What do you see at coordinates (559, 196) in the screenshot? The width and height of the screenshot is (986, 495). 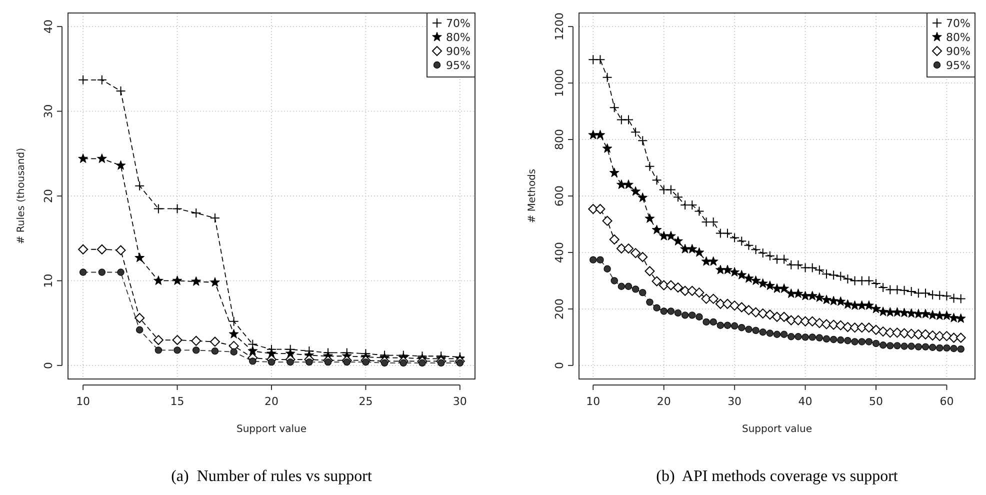 I see `y-tick-label: 600` at bounding box center [559, 196].